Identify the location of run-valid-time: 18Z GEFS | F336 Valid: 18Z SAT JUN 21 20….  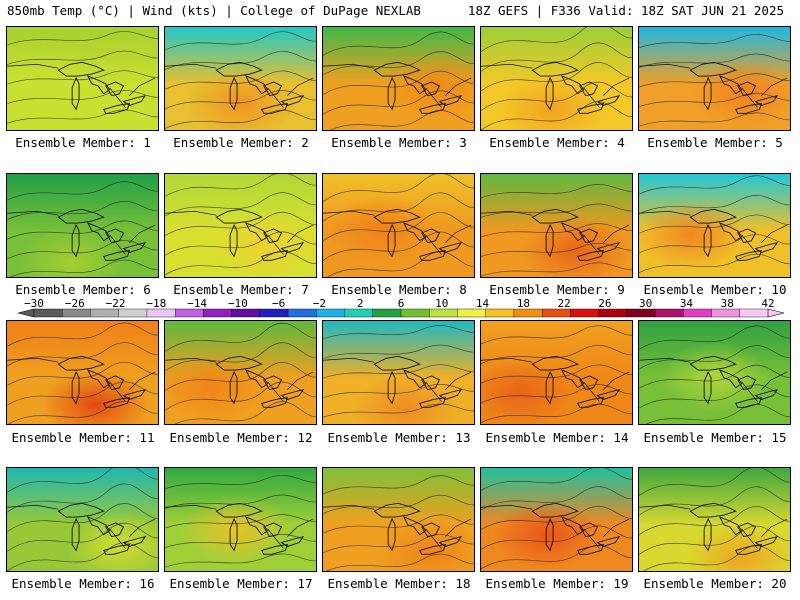
(625, 10).